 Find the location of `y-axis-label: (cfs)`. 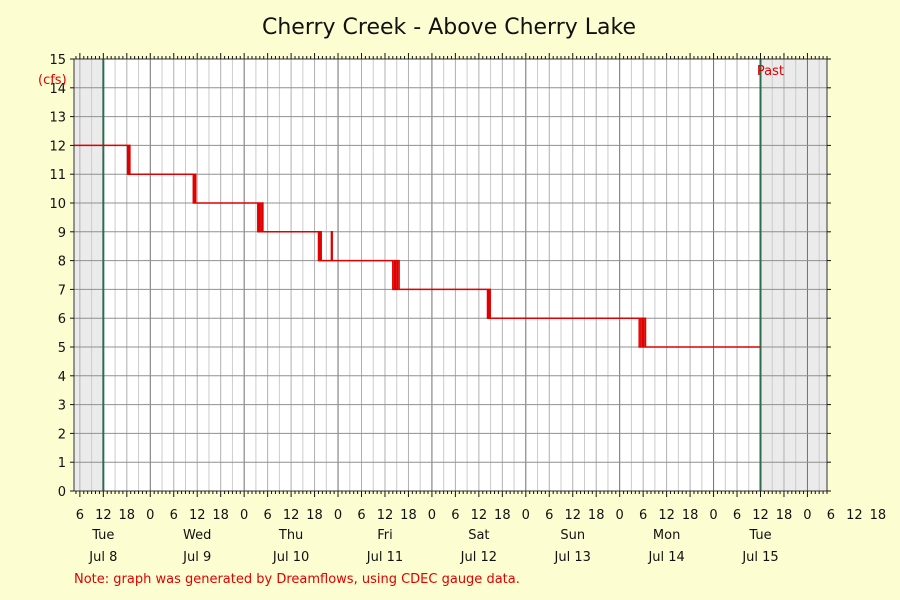

y-axis-label: (cfs) is located at coordinates (52, 80).